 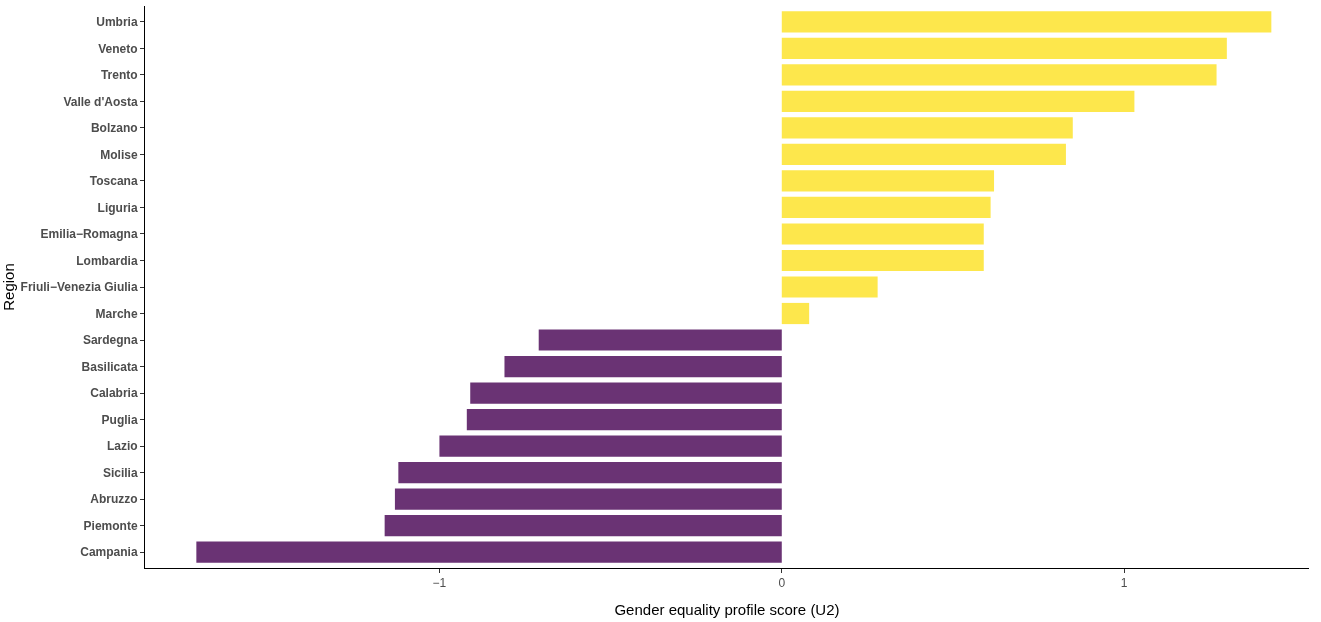 I want to click on y-tick-label: Veneto, so click(x=118, y=48).